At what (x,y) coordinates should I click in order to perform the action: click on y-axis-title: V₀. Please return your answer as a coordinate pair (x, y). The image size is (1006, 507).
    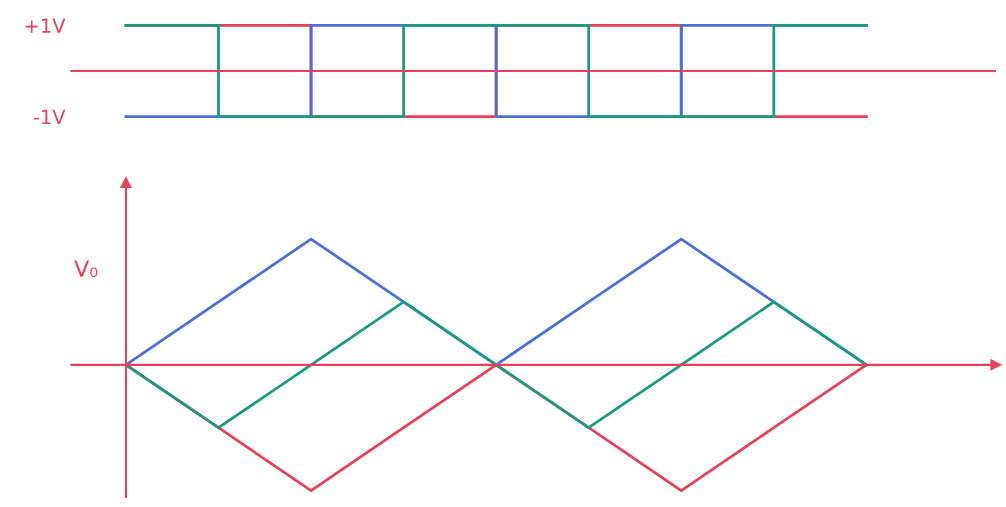
    Looking at the image, I should click on (86, 268).